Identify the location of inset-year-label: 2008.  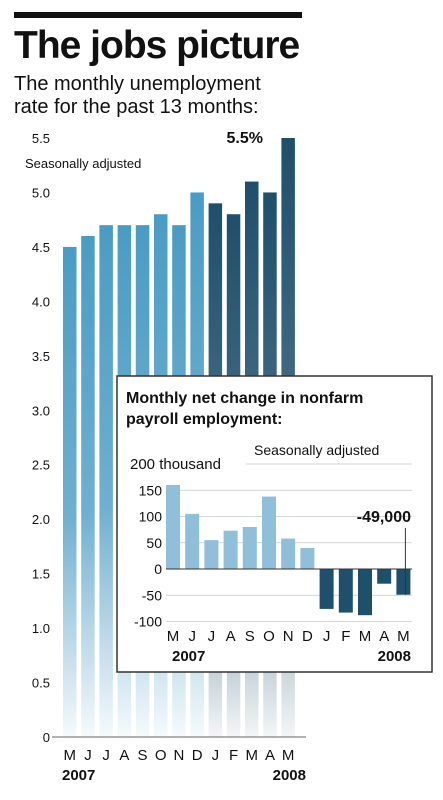
(394, 656).